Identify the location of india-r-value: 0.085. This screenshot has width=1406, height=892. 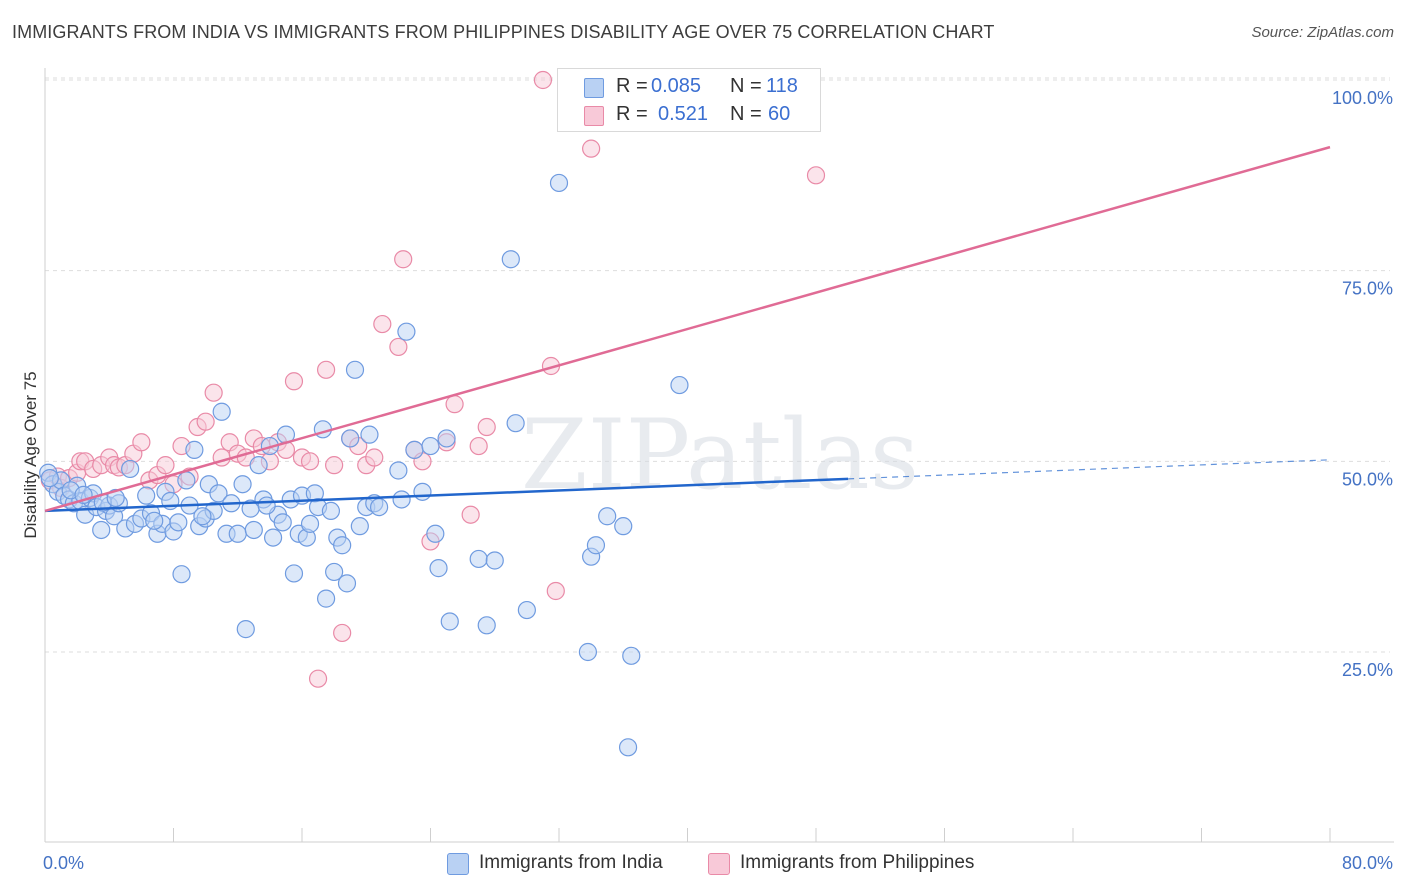
(676, 86).